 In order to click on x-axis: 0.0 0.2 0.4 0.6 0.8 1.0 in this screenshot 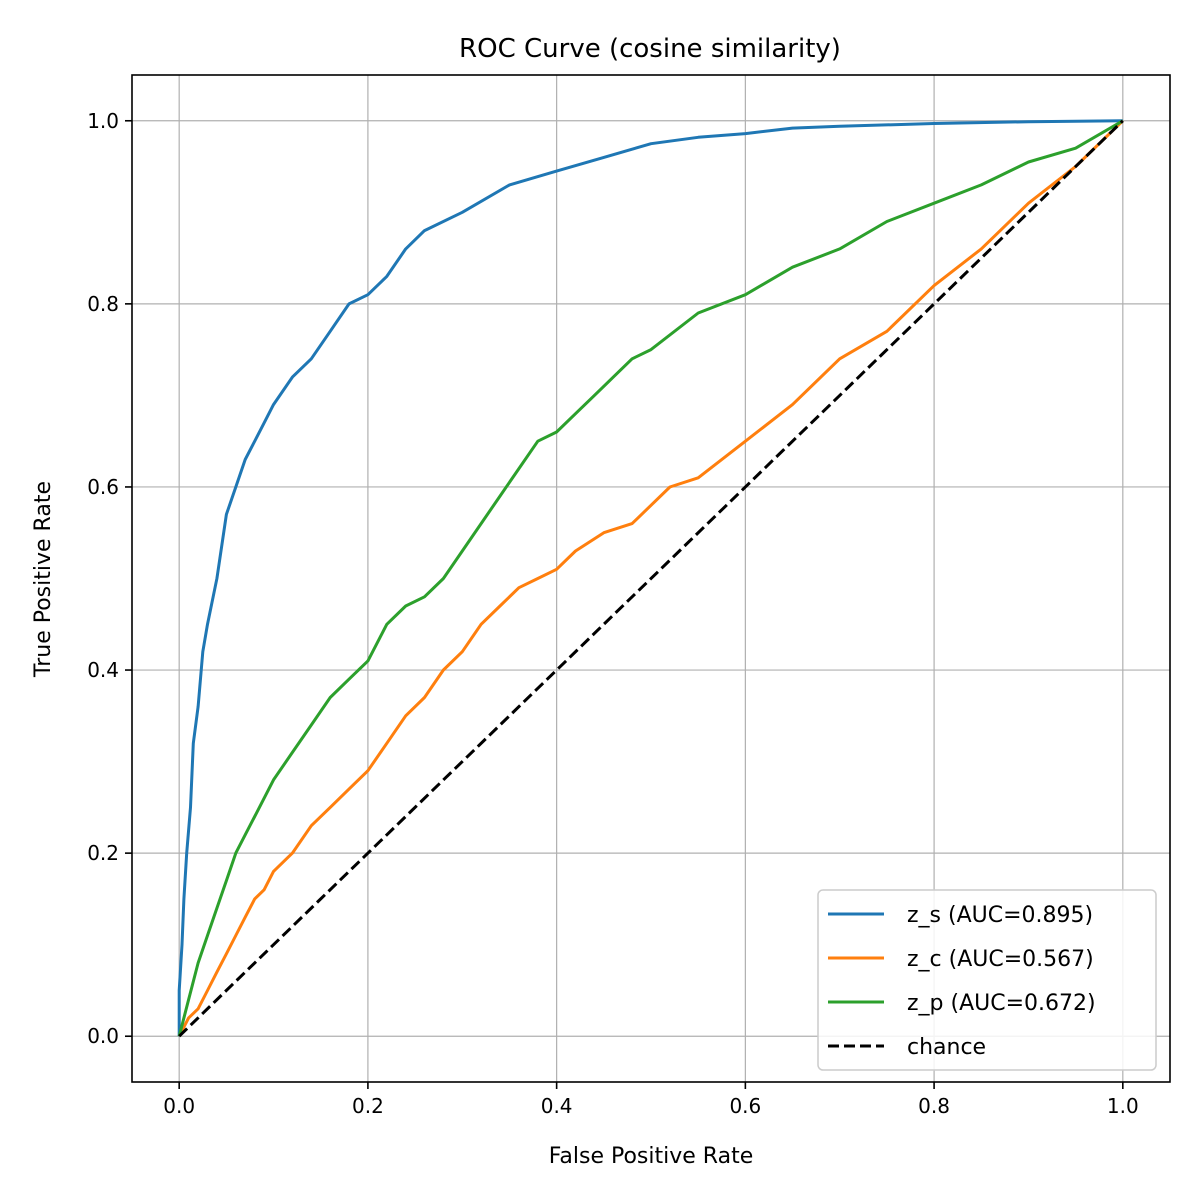, I will do `click(651, 1100)`.